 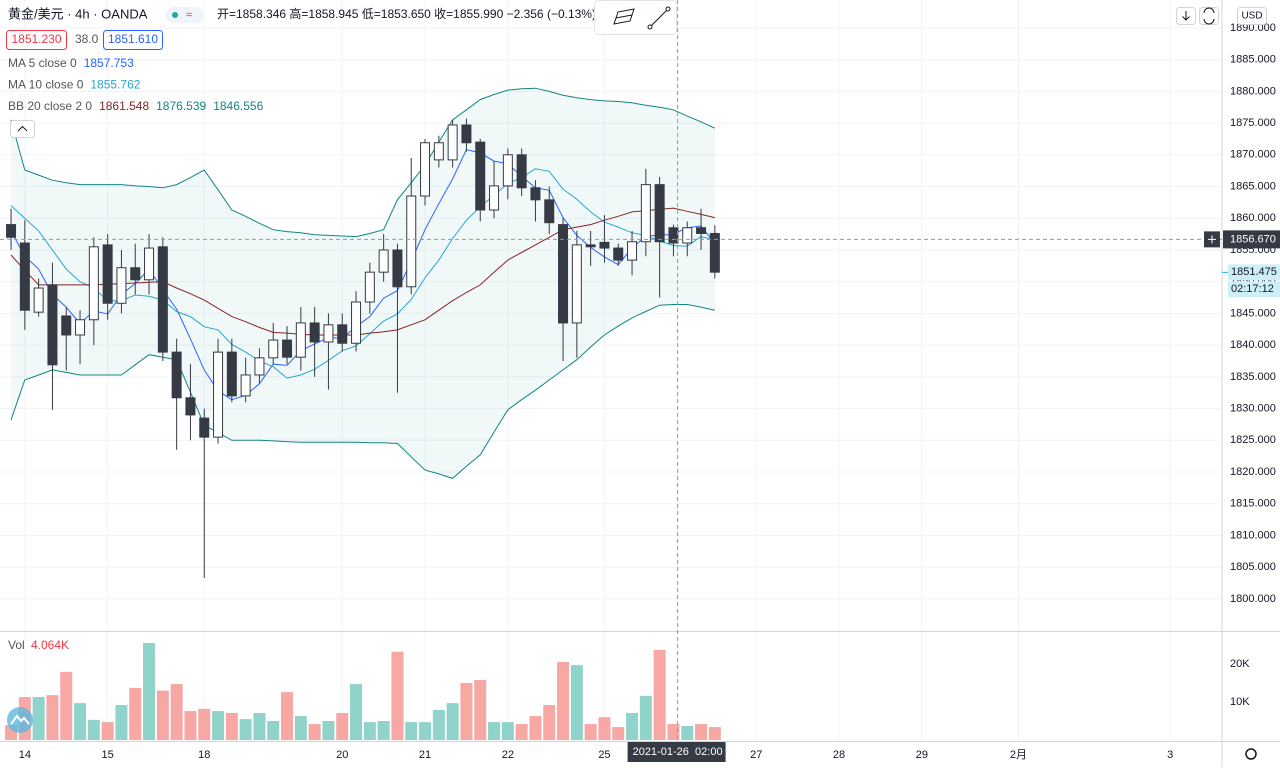 What do you see at coordinates (16, 645) in the screenshot?
I see `volume-title: Vol` at bounding box center [16, 645].